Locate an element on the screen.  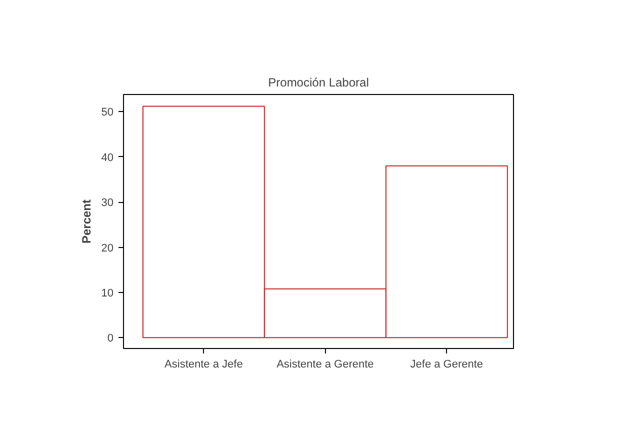
y-tick-label: 30 is located at coordinates (107, 203).